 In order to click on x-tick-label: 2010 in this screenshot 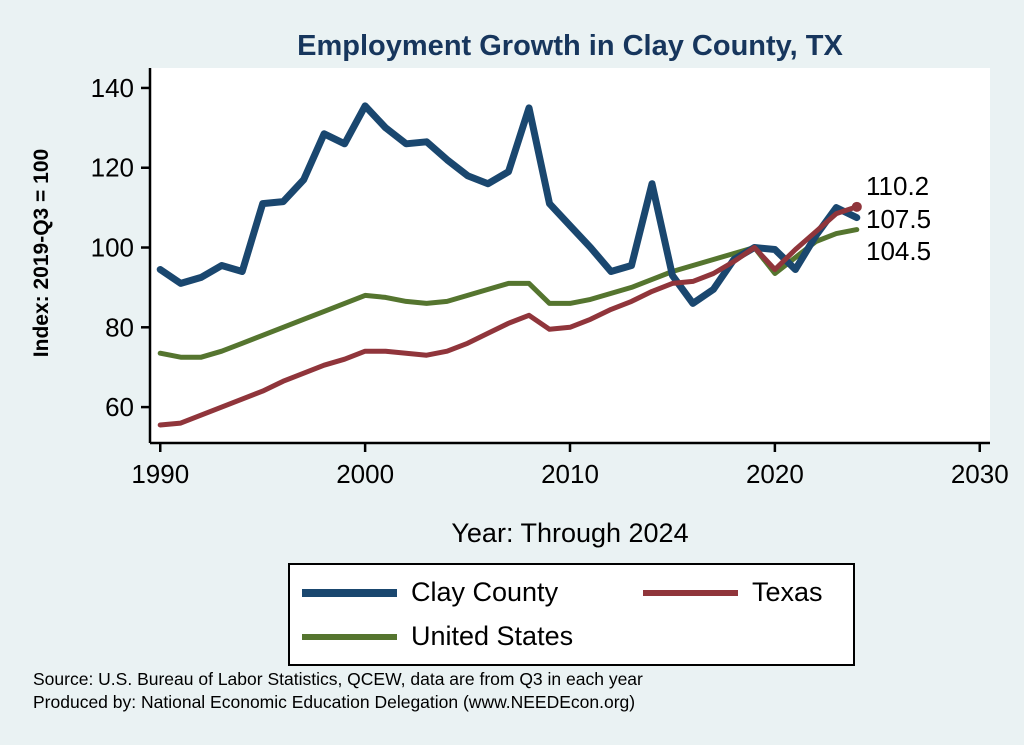, I will do `click(570, 474)`.